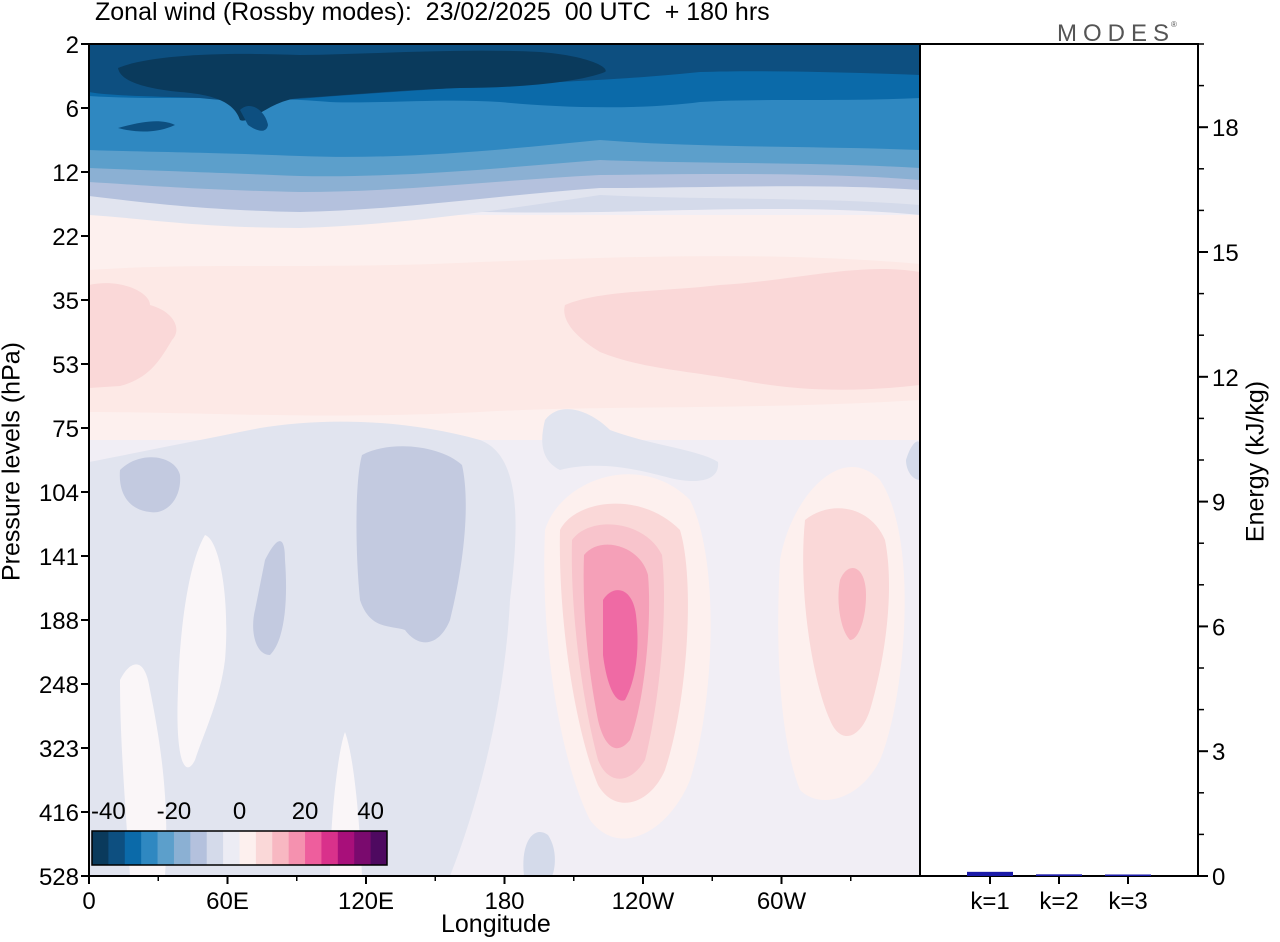 The height and width of the screenshot is (942, 1280). I want to click on y-tick-label: 416, so click(59, 813).